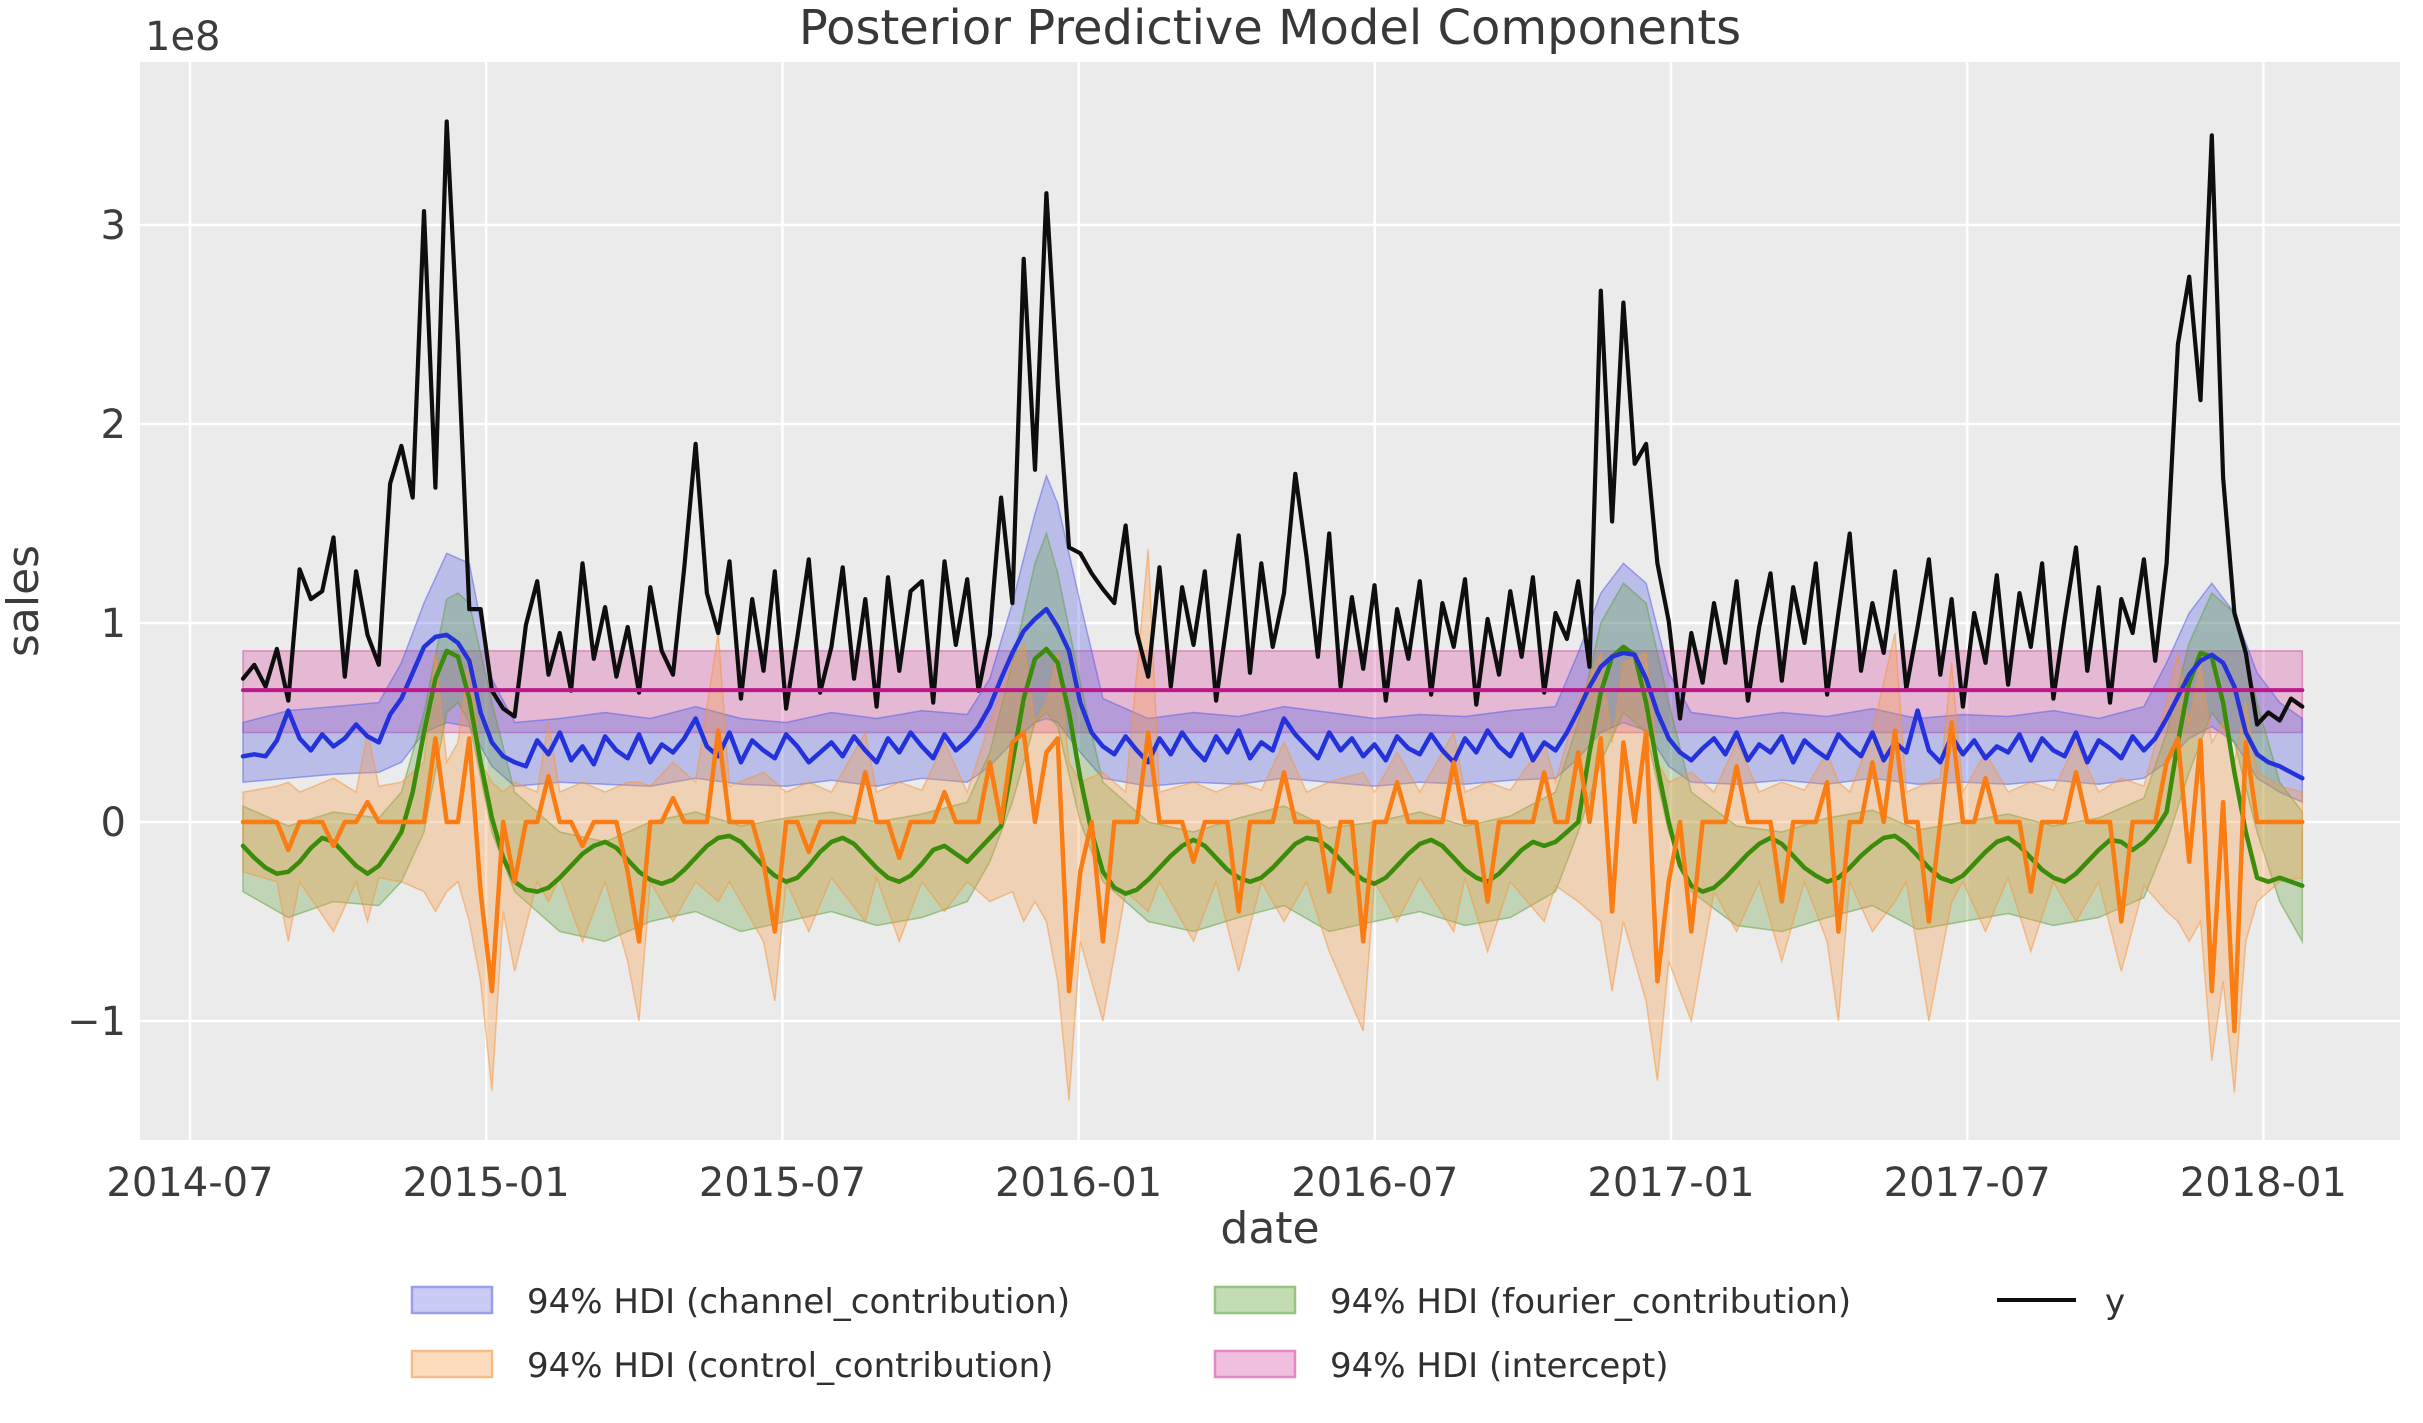 The width and height of the screenshot is (2423, 1423). What do you see at coordinates (113, 425) in the screenshot?
I see `y-tick-label: 2` at bounding box center [113, 425].